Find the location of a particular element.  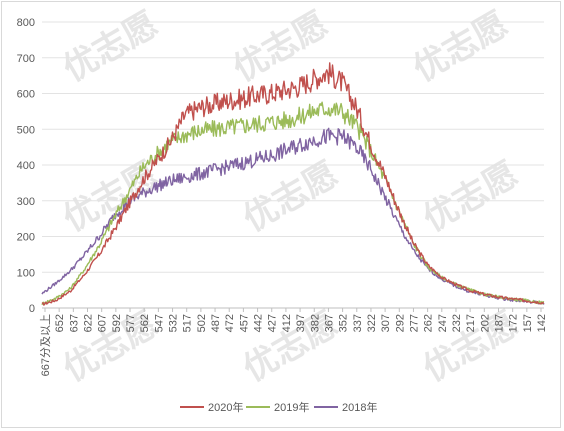

x-tick-label: 157 is located at coordinates (528, 323).